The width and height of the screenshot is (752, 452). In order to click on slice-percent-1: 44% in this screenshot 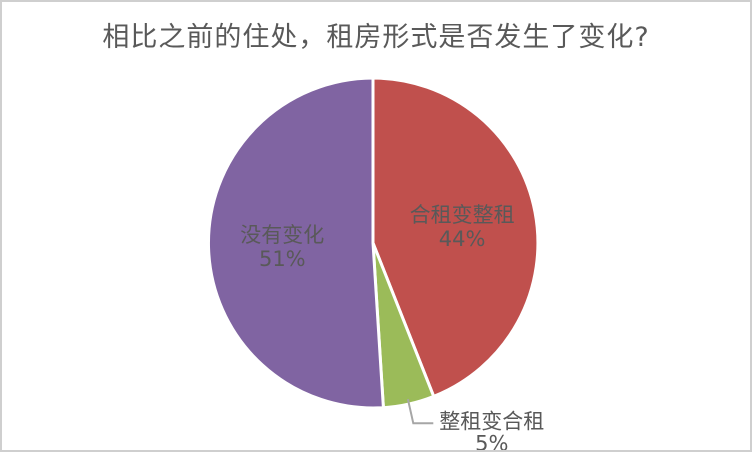, I will do `click(462, 239)`.